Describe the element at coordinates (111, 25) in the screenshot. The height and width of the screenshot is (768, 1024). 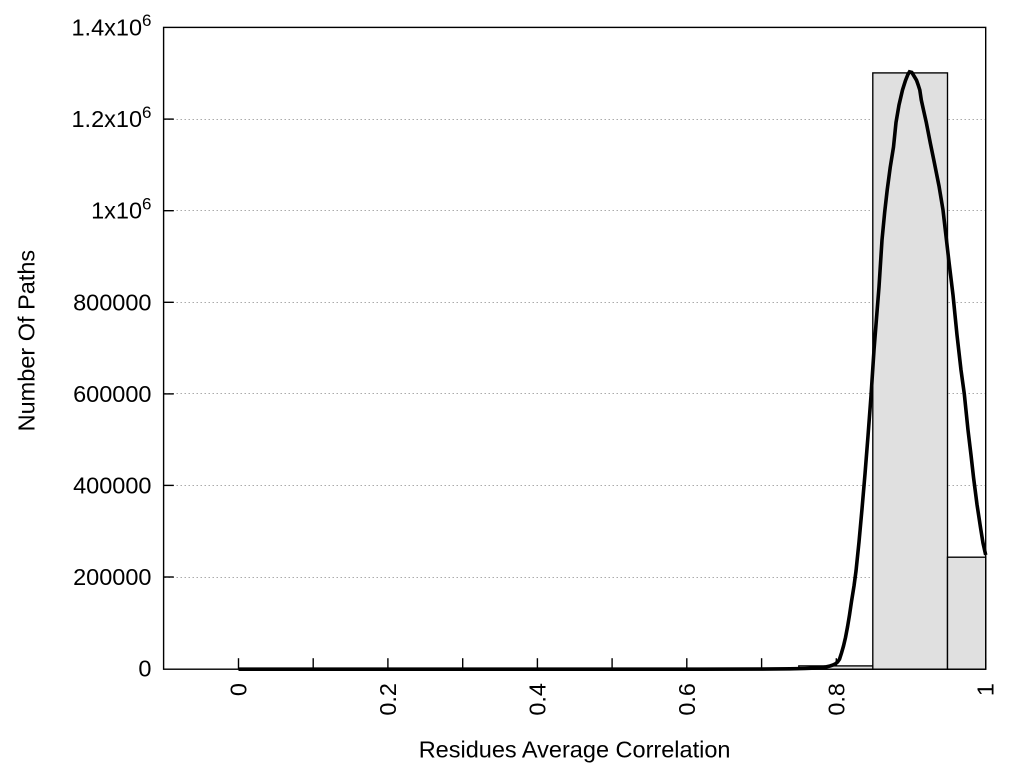
I see `svg-text: 1.4x10⁶` at that location.